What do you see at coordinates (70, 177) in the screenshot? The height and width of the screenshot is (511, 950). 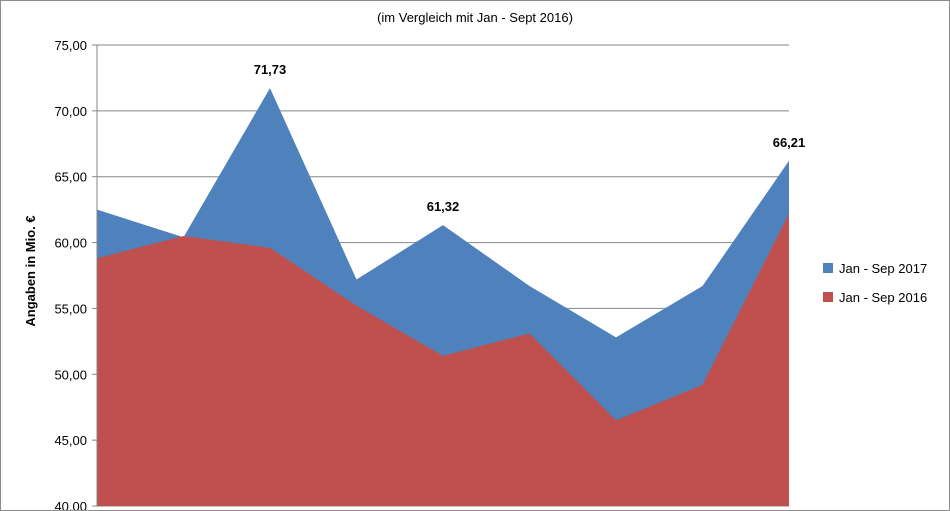 I see `y-tick-label: 65,00` at bounding box center [70, 177].